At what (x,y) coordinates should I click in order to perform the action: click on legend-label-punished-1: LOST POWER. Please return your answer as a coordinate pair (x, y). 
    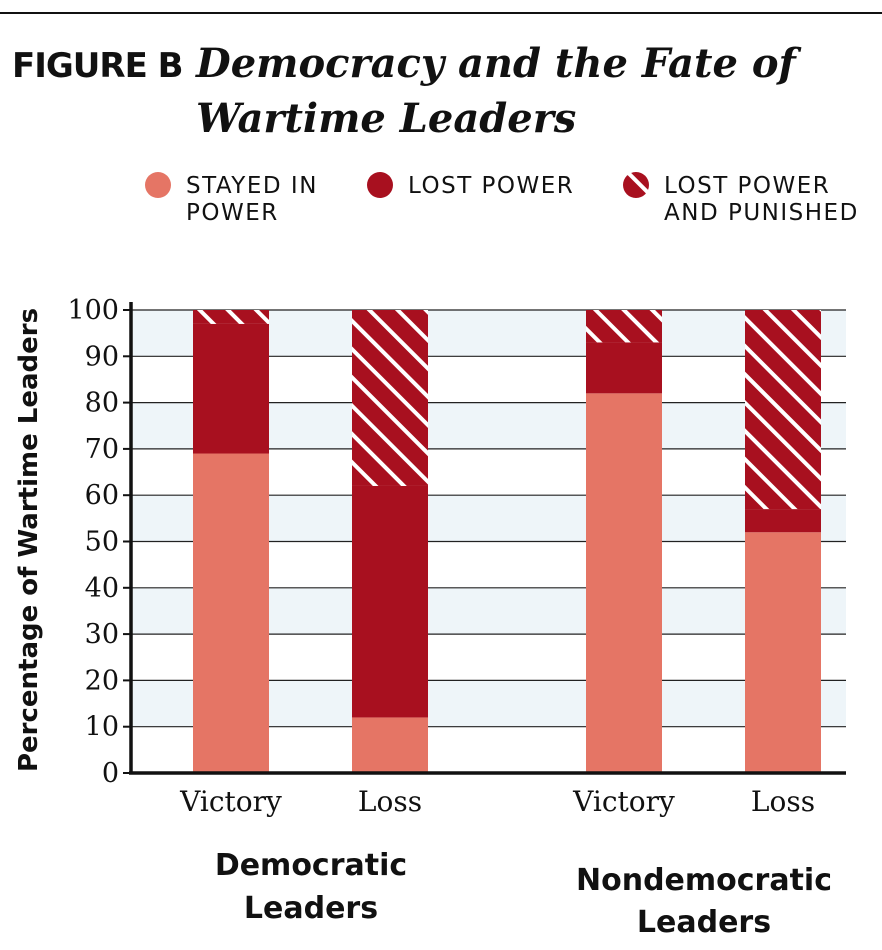
    Looking at the image, I should click on (747, 186).